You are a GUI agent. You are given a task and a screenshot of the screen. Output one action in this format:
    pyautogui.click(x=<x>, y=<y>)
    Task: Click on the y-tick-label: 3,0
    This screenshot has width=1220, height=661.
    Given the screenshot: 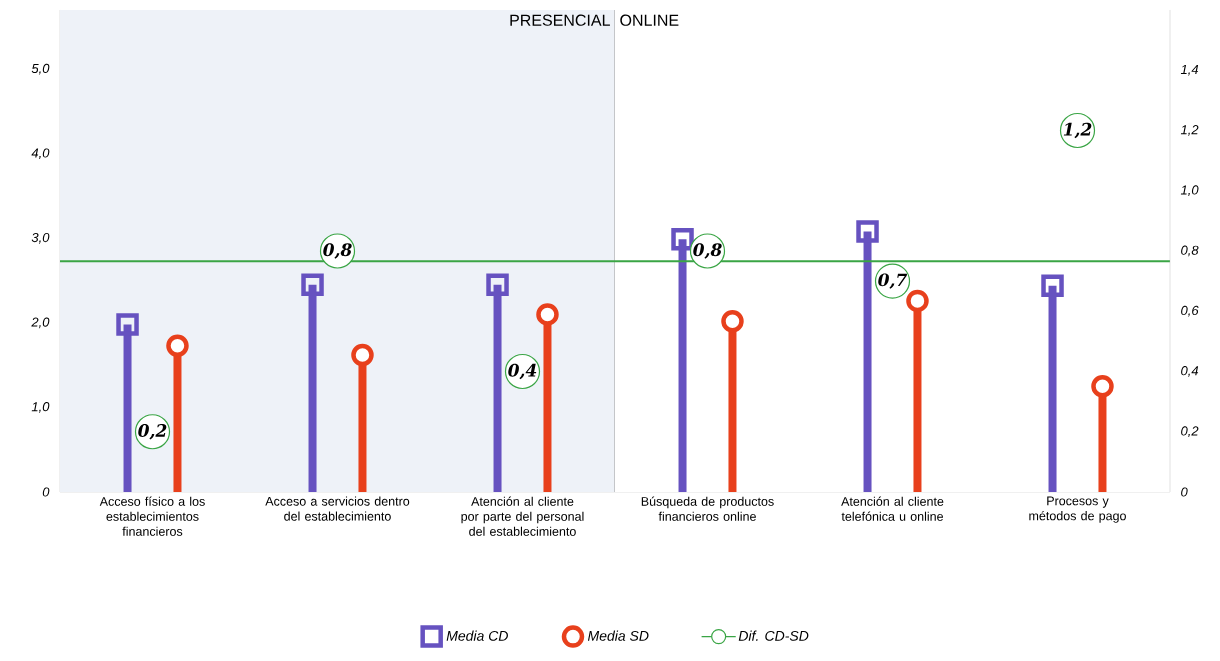 What is the action you would take?
    pyautogui.click(x=40, y=238)
    